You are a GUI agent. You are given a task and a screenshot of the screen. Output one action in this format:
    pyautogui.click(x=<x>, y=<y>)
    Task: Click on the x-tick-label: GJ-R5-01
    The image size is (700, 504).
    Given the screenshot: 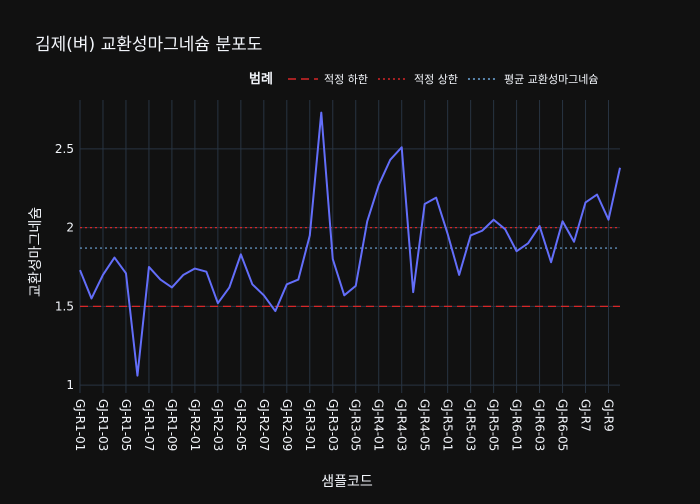 What is the action you would take?
    pyautogui.click(x=448, y=425)
    